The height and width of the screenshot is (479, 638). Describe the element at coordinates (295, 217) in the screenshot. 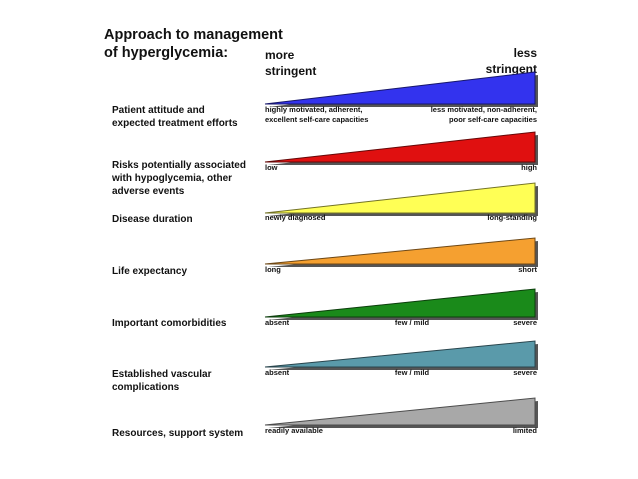

I see `disease-duration-left-label: newly diagnosed` at that location.